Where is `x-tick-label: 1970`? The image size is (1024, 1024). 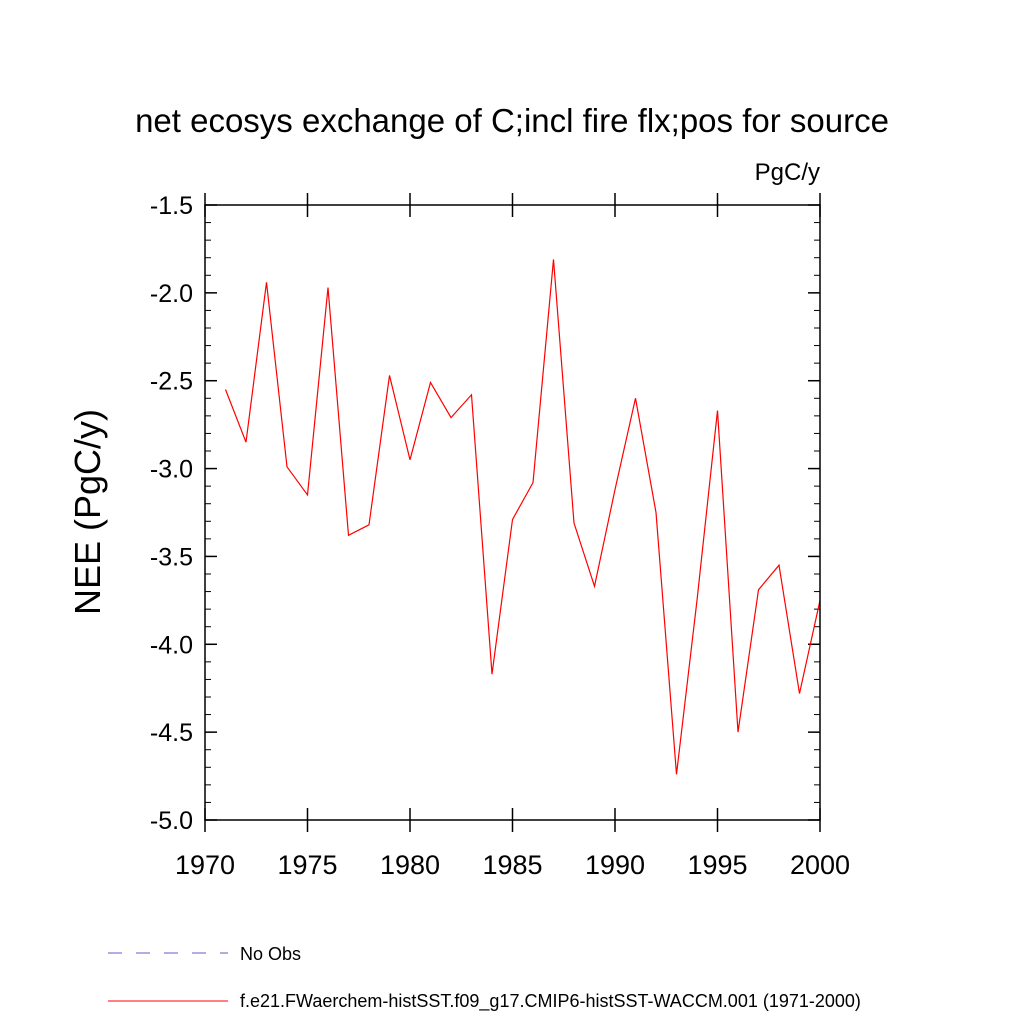 x-tick-label: 1970 is located at coordinates (205, 865).